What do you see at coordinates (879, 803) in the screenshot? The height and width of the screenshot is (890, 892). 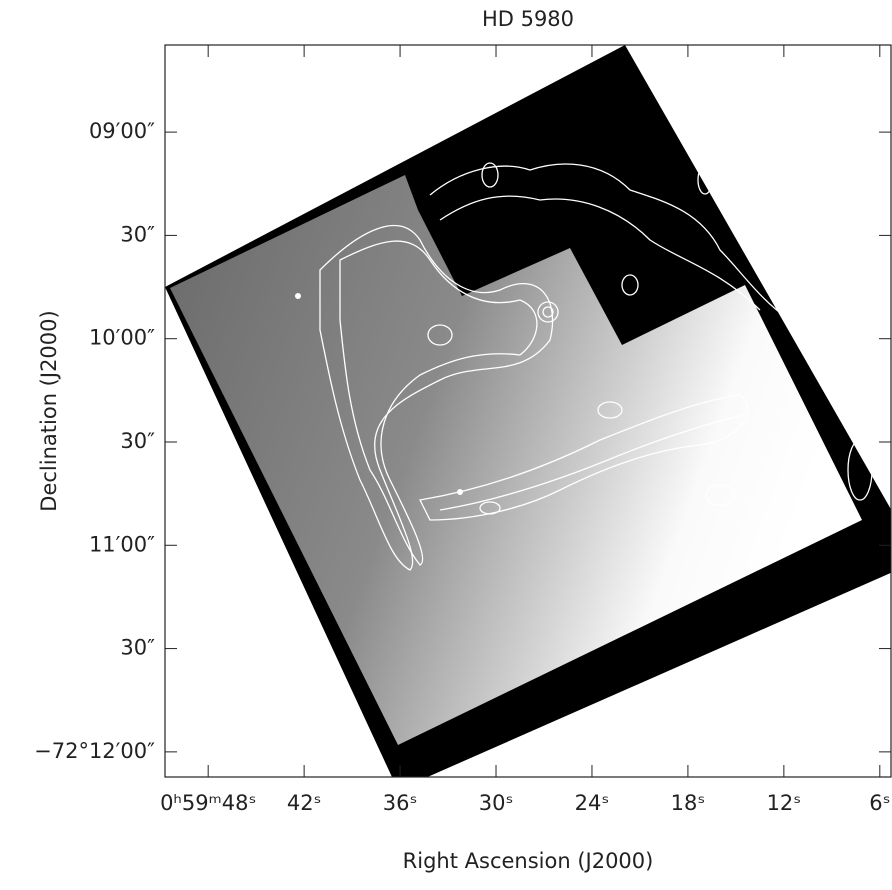 I see `x-tick-label: 6ˢ` at bounding box center [879, 803].